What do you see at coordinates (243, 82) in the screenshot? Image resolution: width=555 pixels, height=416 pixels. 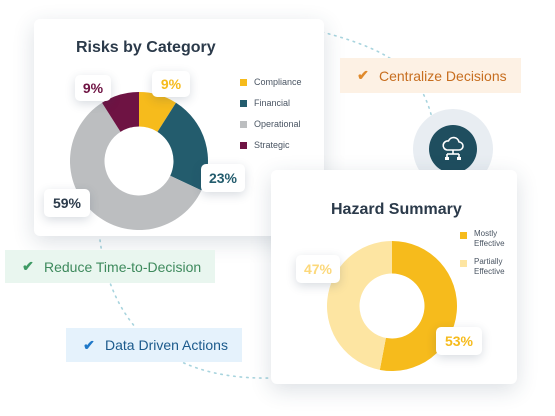 I see `legend-swatch-compliance` at bounding box center [243, 82].